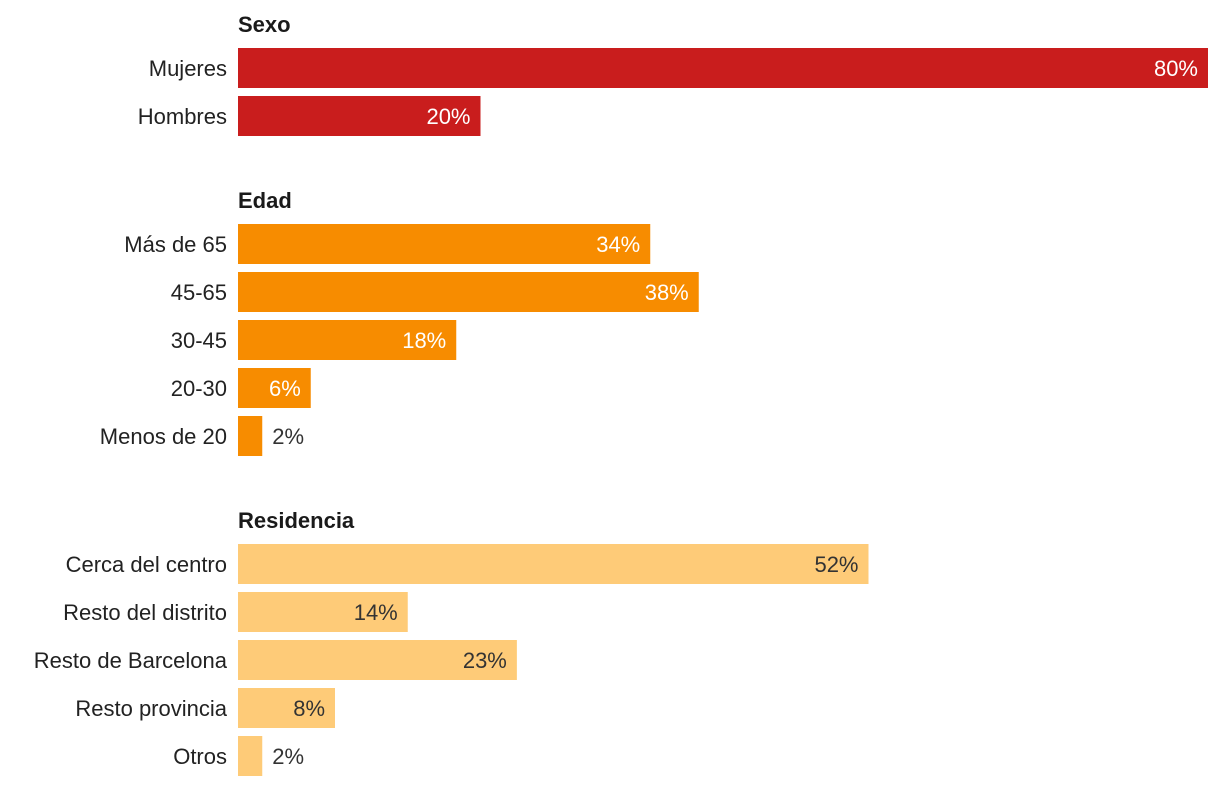 The image size is (1220, 786). Describe the element at coordinates (188, 68) in the screenshot. I see `category-label: Mujeres` at that location.